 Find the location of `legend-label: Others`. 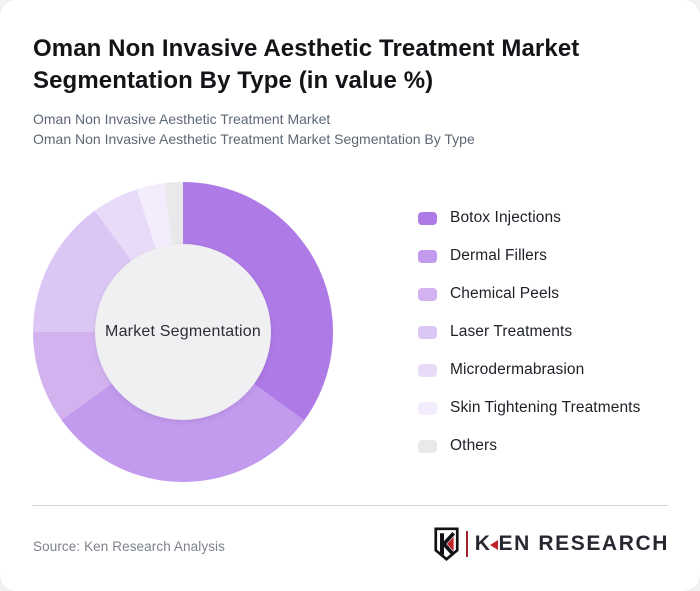

legend-label: Others is located at coordinates (474, 445).